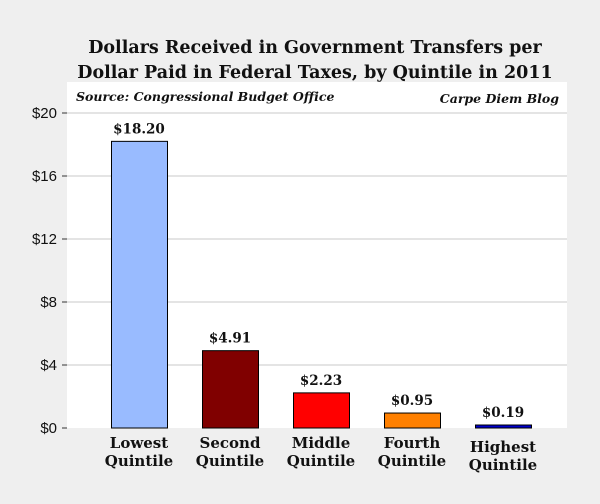  I want to click on y-tick-label: $8, so click(48, 302).